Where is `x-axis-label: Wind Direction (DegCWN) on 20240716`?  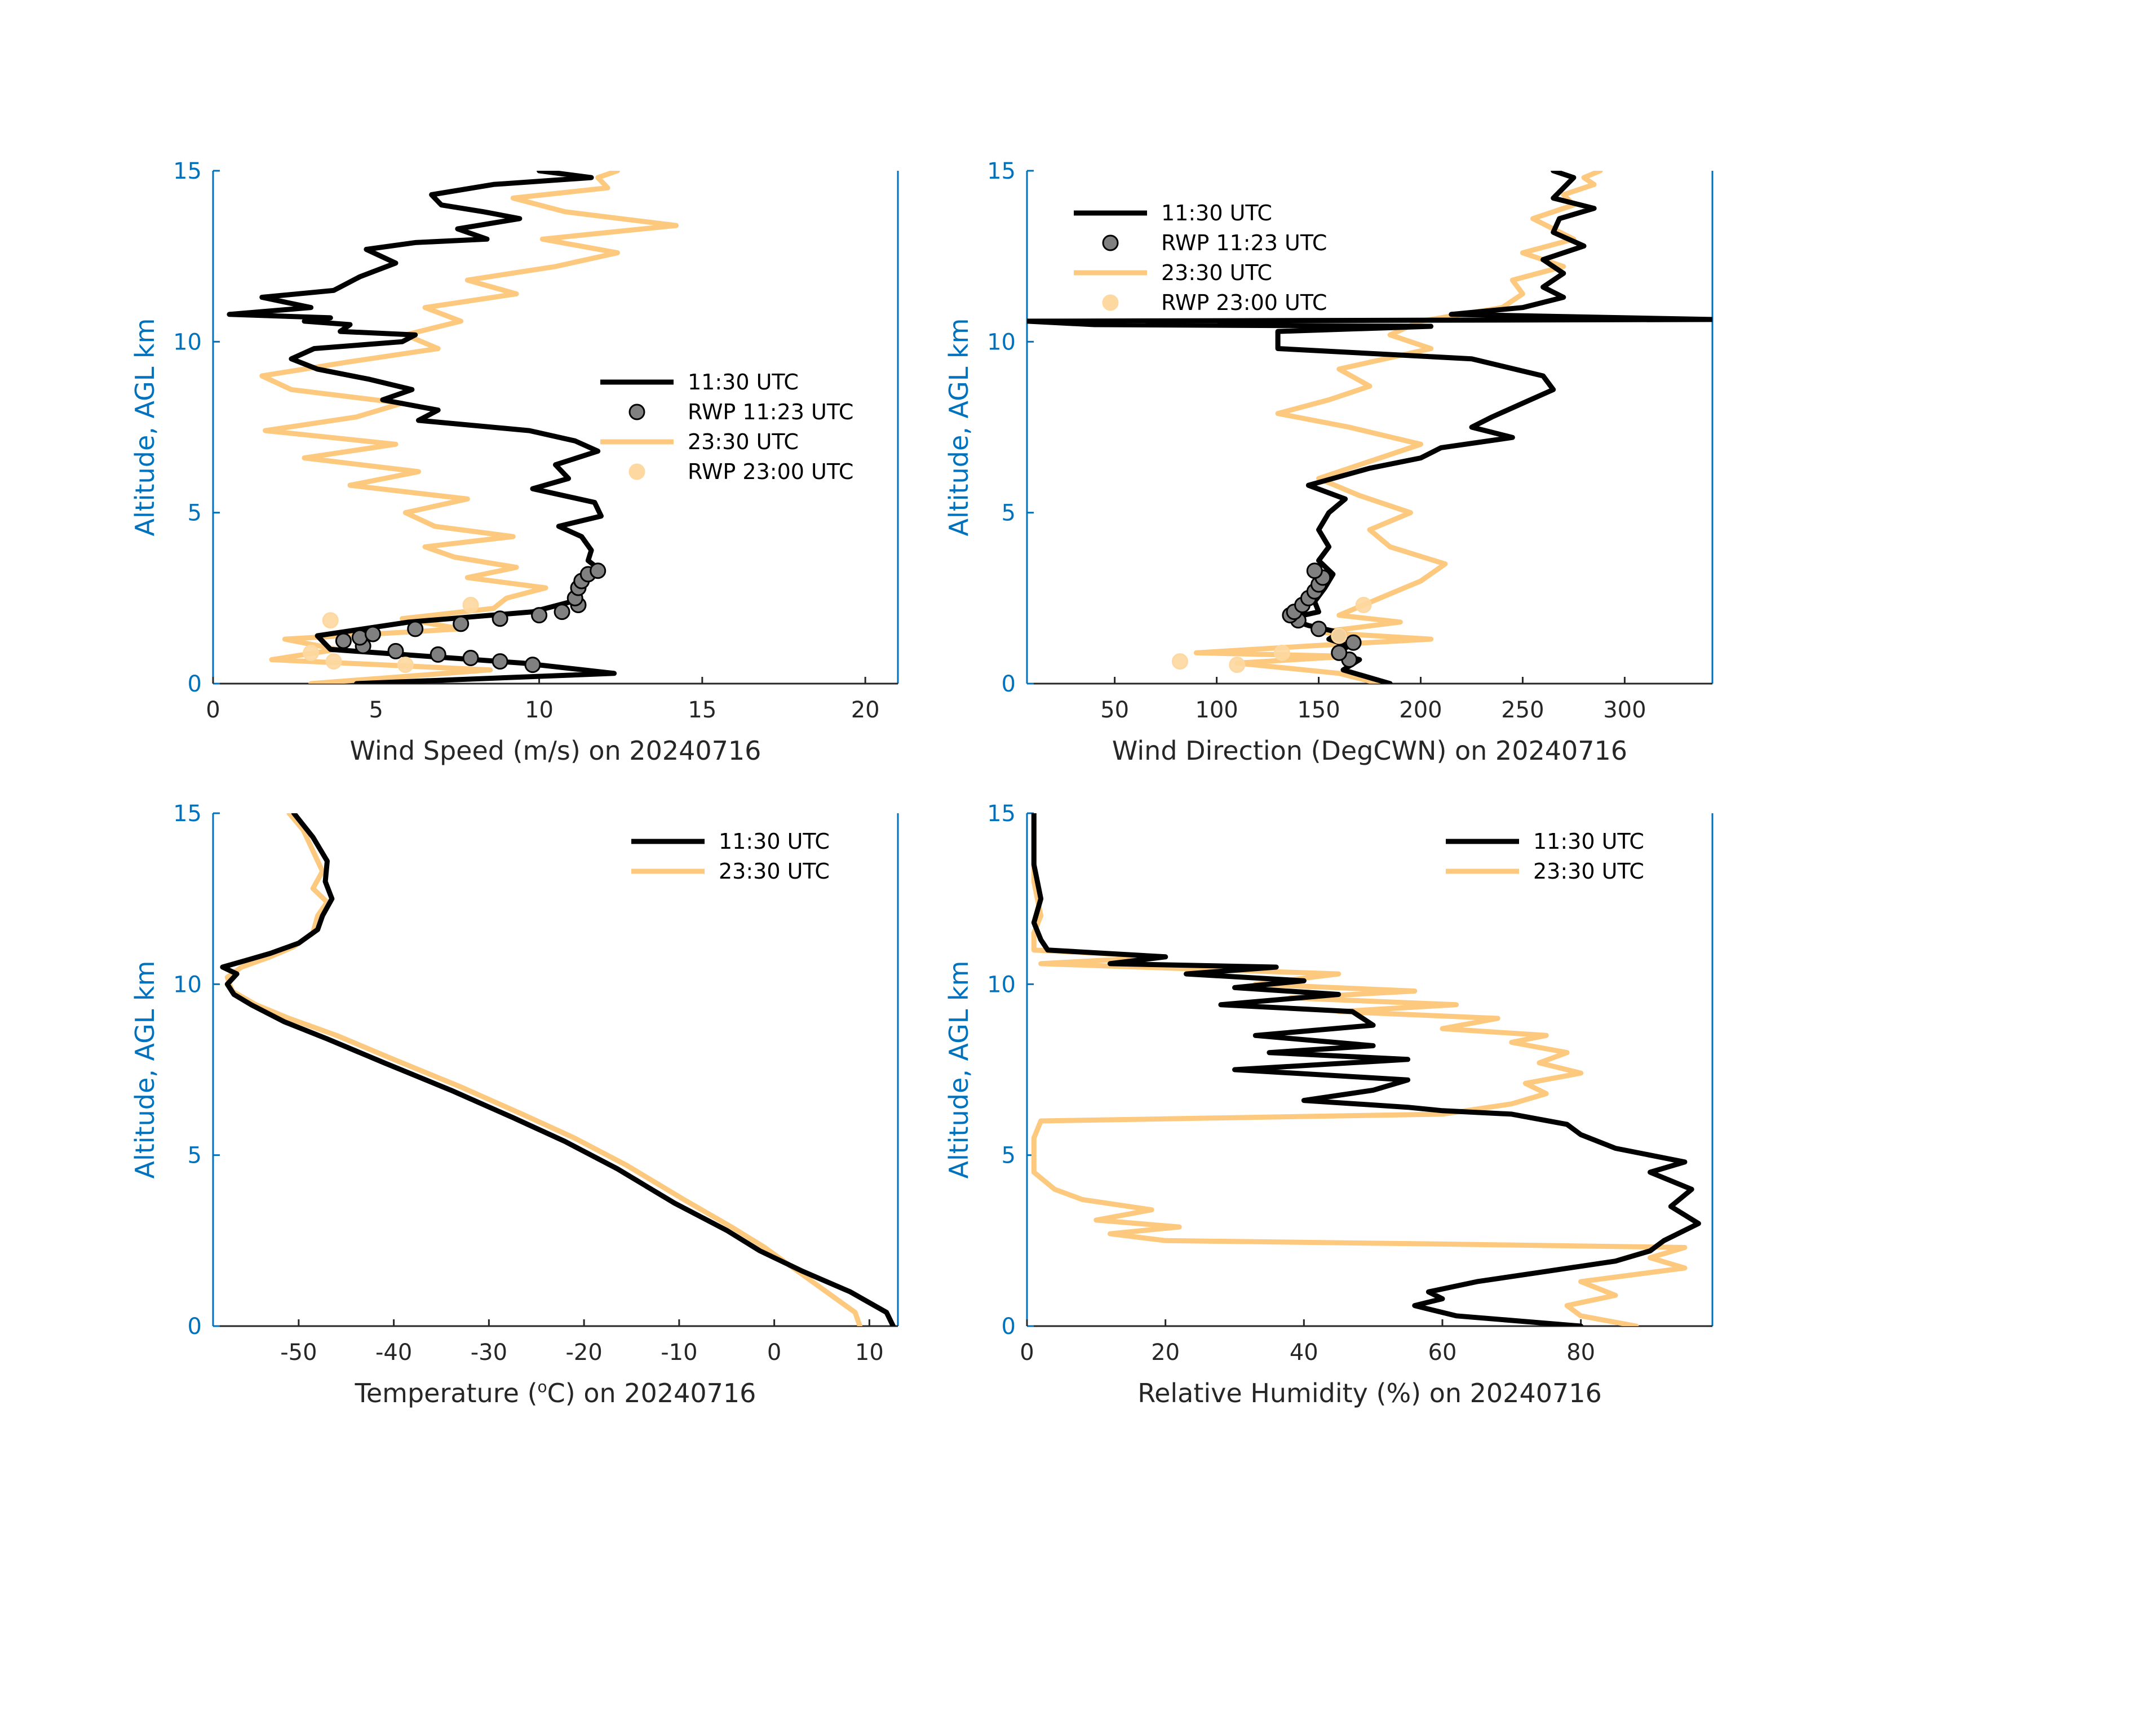
x-axis-label: Wind Direction (DegCWN) on 20240716 is located at coordinates (1370, 751).